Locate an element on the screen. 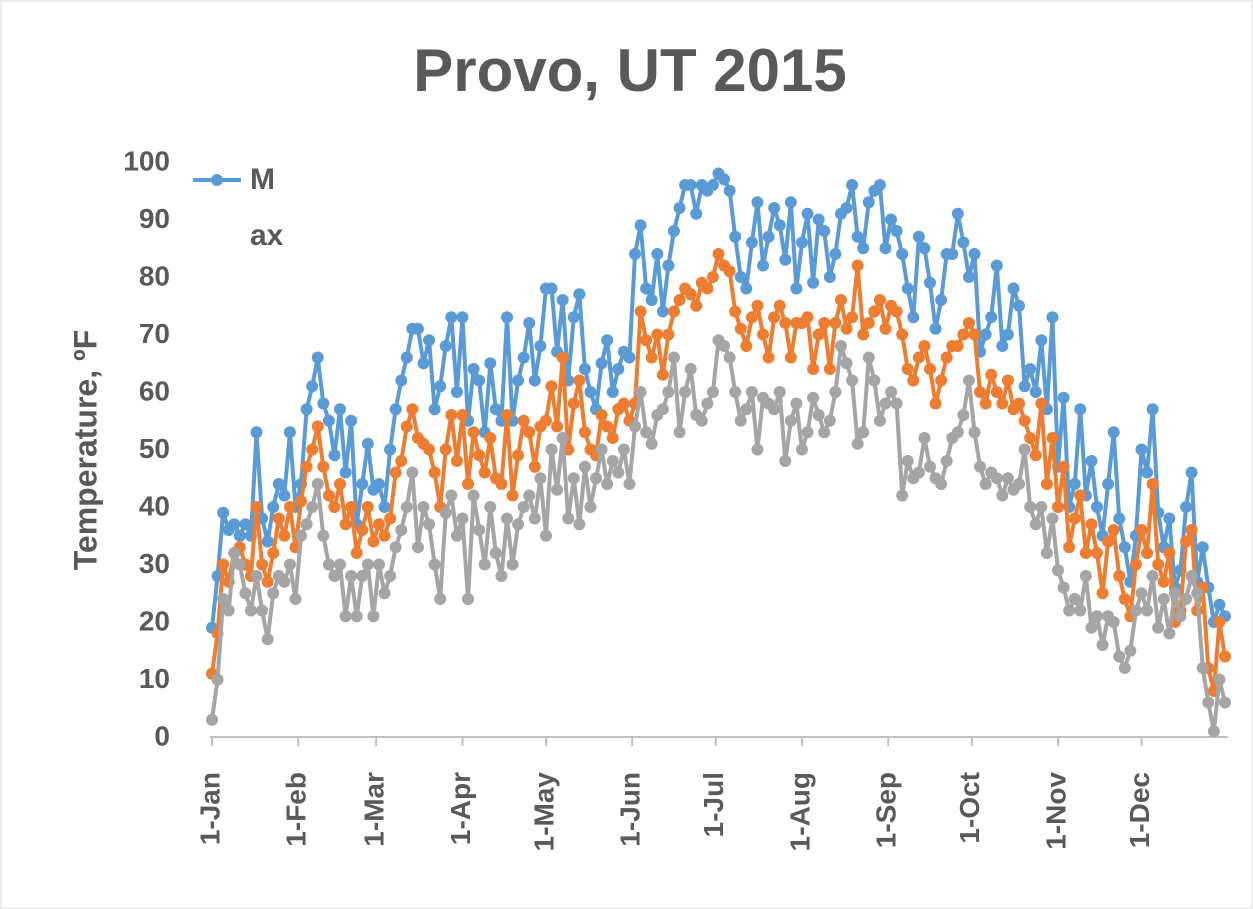 The width and height of the screenshot is (1253, 909). legend-marker is located at coordinates (217, 180).